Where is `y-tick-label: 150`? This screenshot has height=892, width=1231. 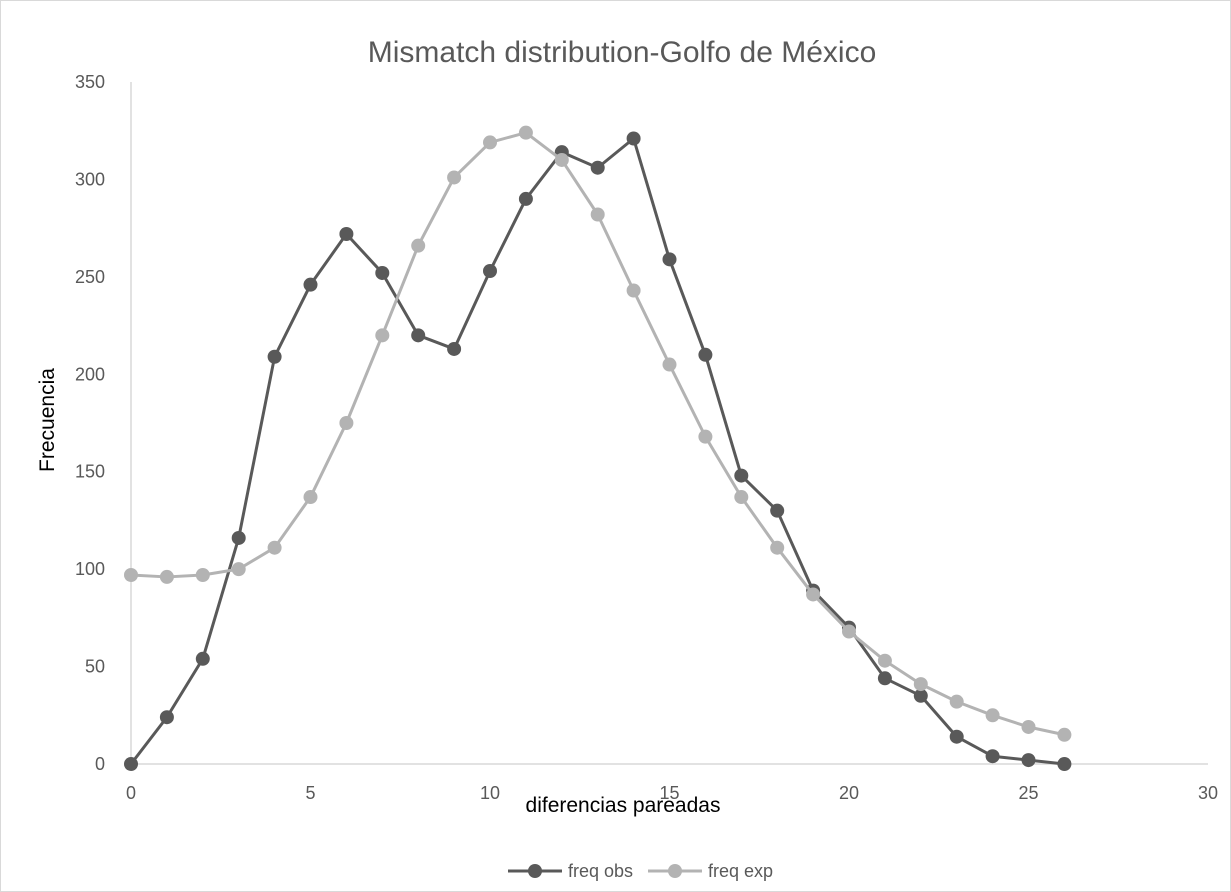 y-tick-label: 150 is located at coordinates (90, 472).